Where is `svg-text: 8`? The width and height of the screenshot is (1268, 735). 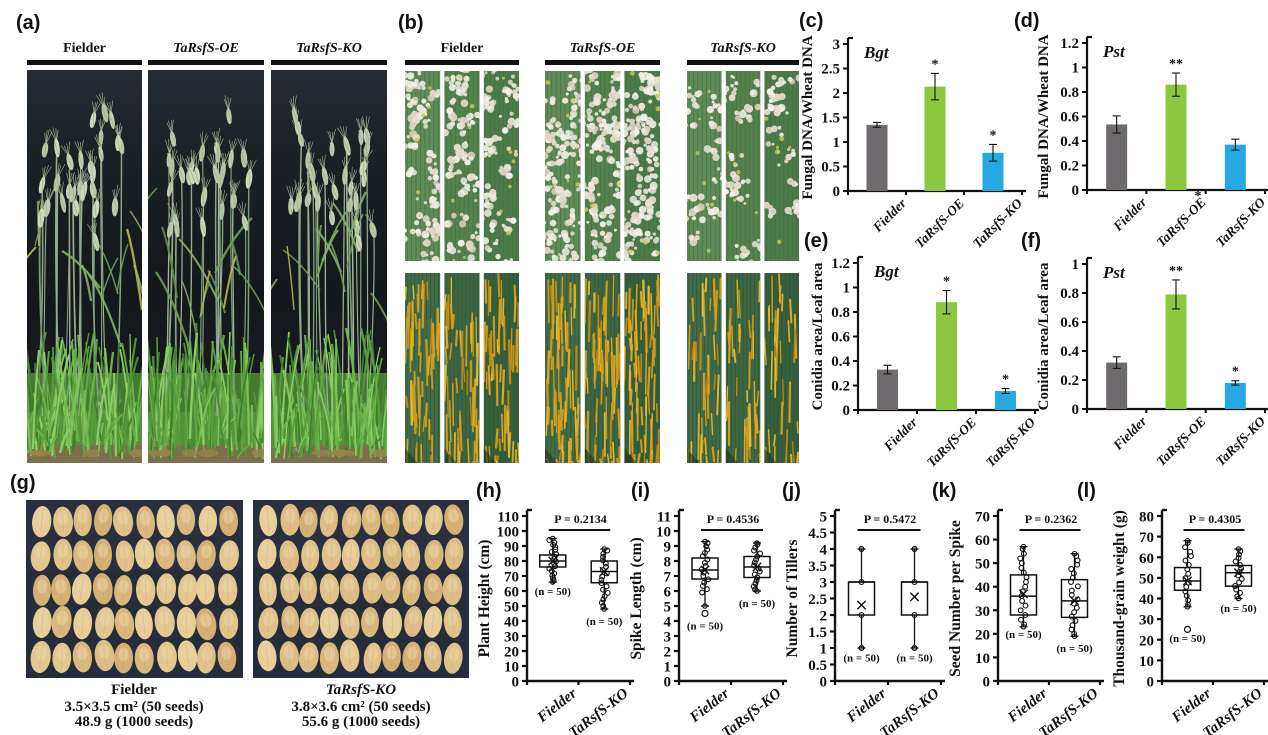
svg-text: 8 is located at coordinates (668, 563).